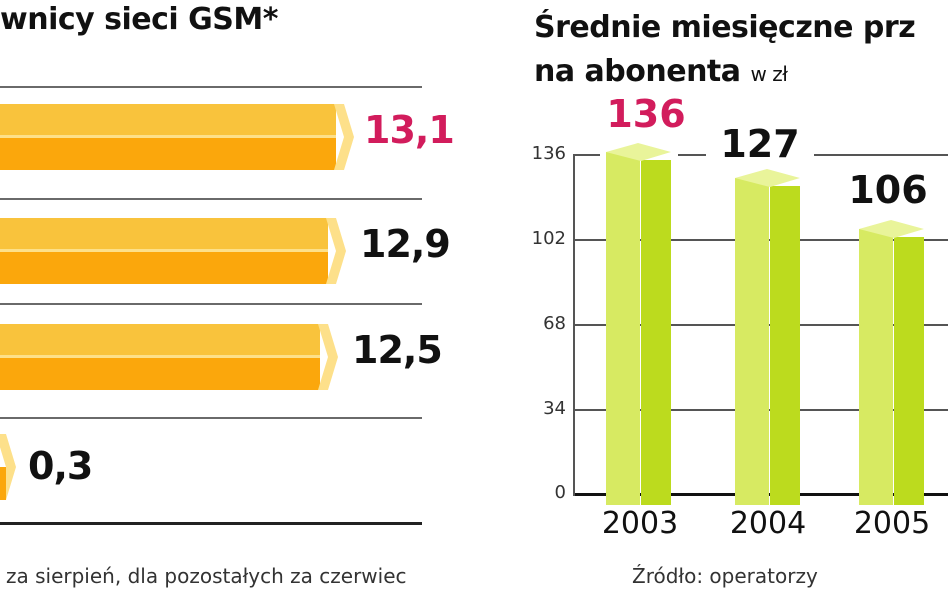  What do you see at coordinates (405, 244) in the screenshot?
I see `bar-2-value: 12,9` at bounding box center [405, 244].